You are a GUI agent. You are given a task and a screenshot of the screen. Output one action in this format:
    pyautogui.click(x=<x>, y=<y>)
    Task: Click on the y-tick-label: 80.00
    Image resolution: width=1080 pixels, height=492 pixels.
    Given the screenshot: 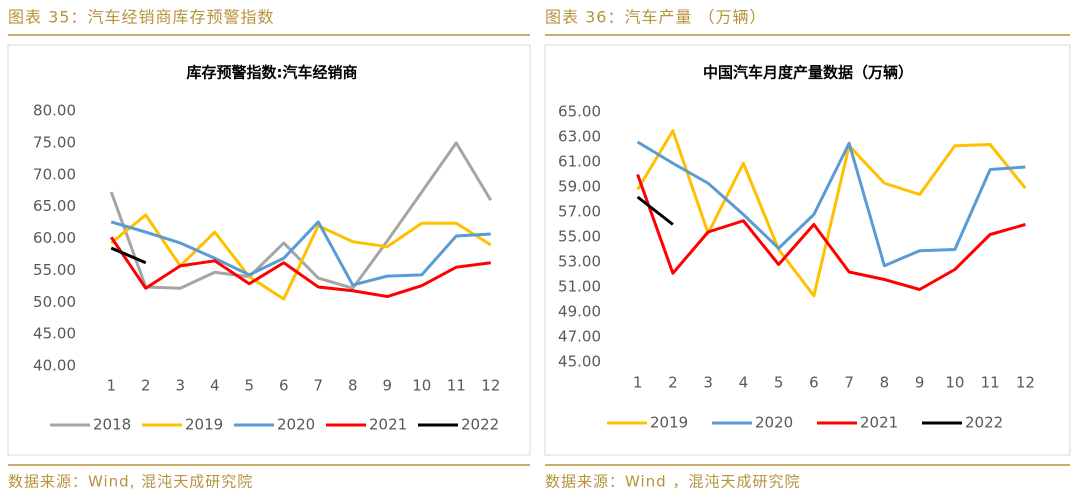 What is the action you would take?
    pyautogui.click(x=54, y=111)
    